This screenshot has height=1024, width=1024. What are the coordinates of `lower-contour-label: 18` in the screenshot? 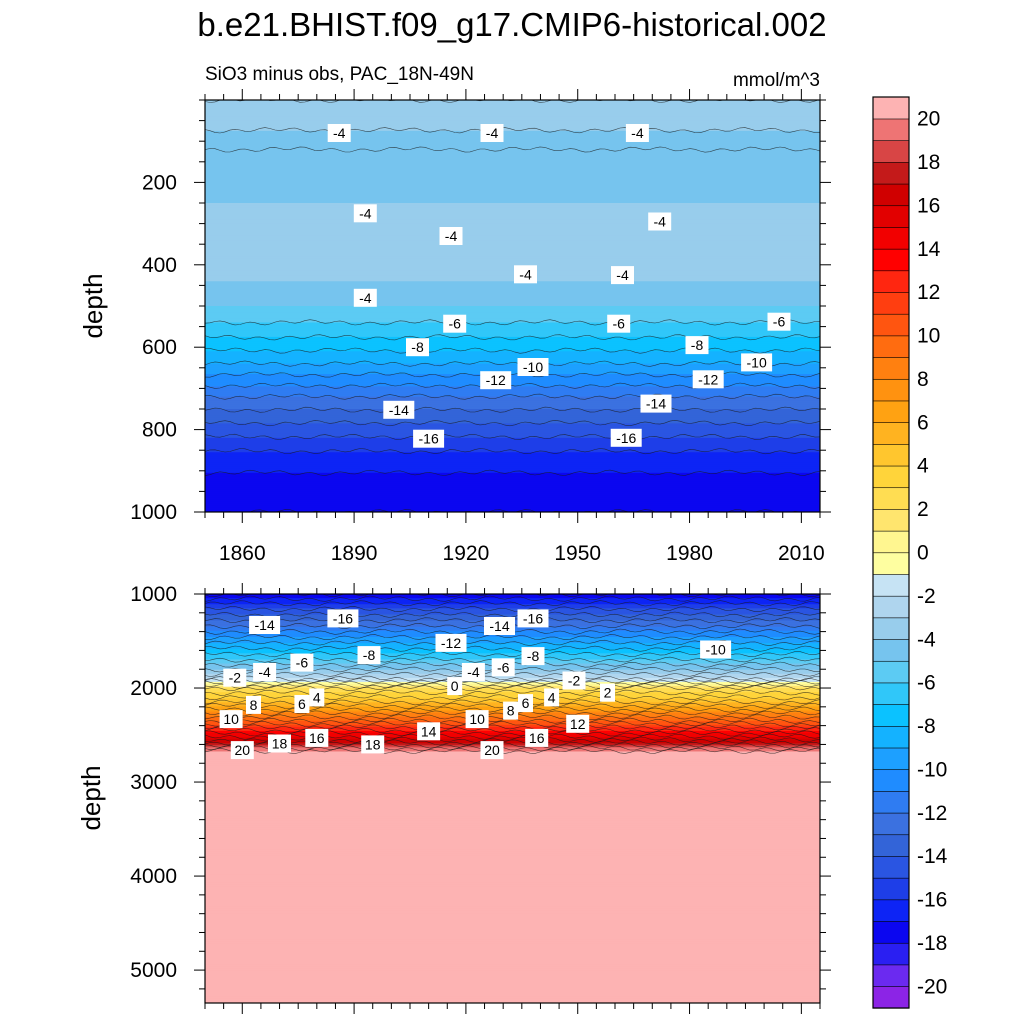 It's located at (279, 743).